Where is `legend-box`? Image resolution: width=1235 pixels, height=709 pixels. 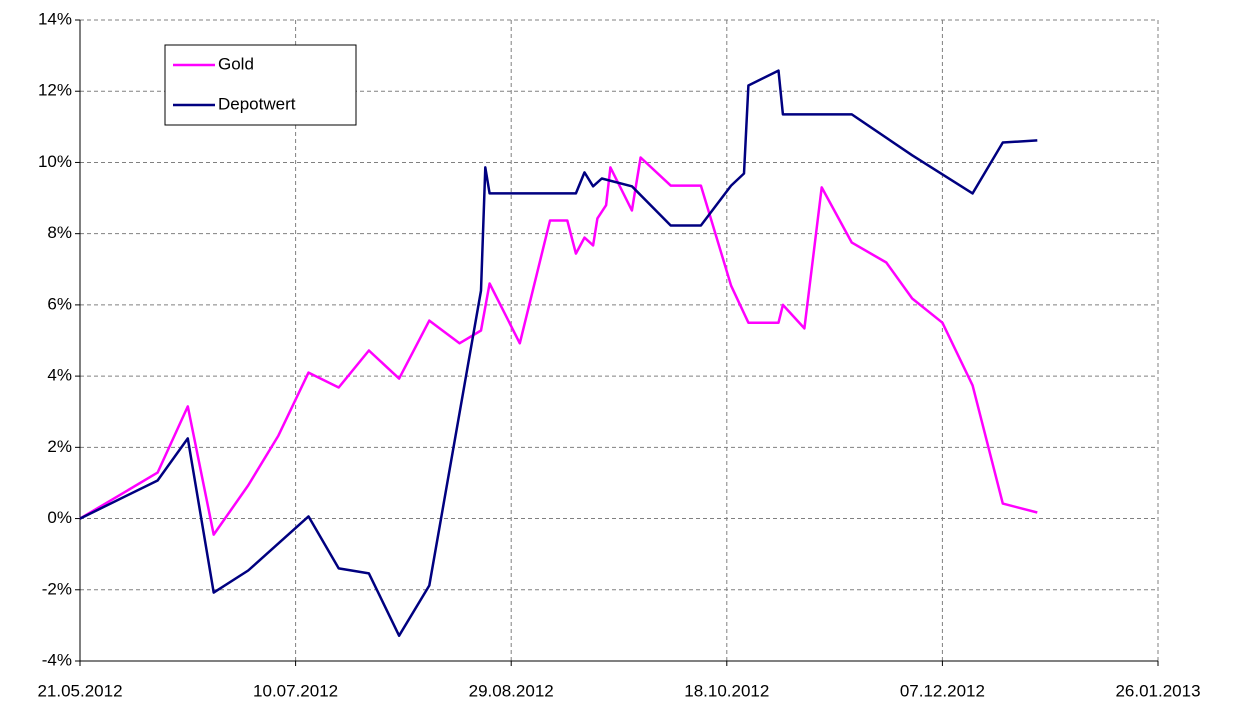 legend-box is located at coordinates (260, 85).